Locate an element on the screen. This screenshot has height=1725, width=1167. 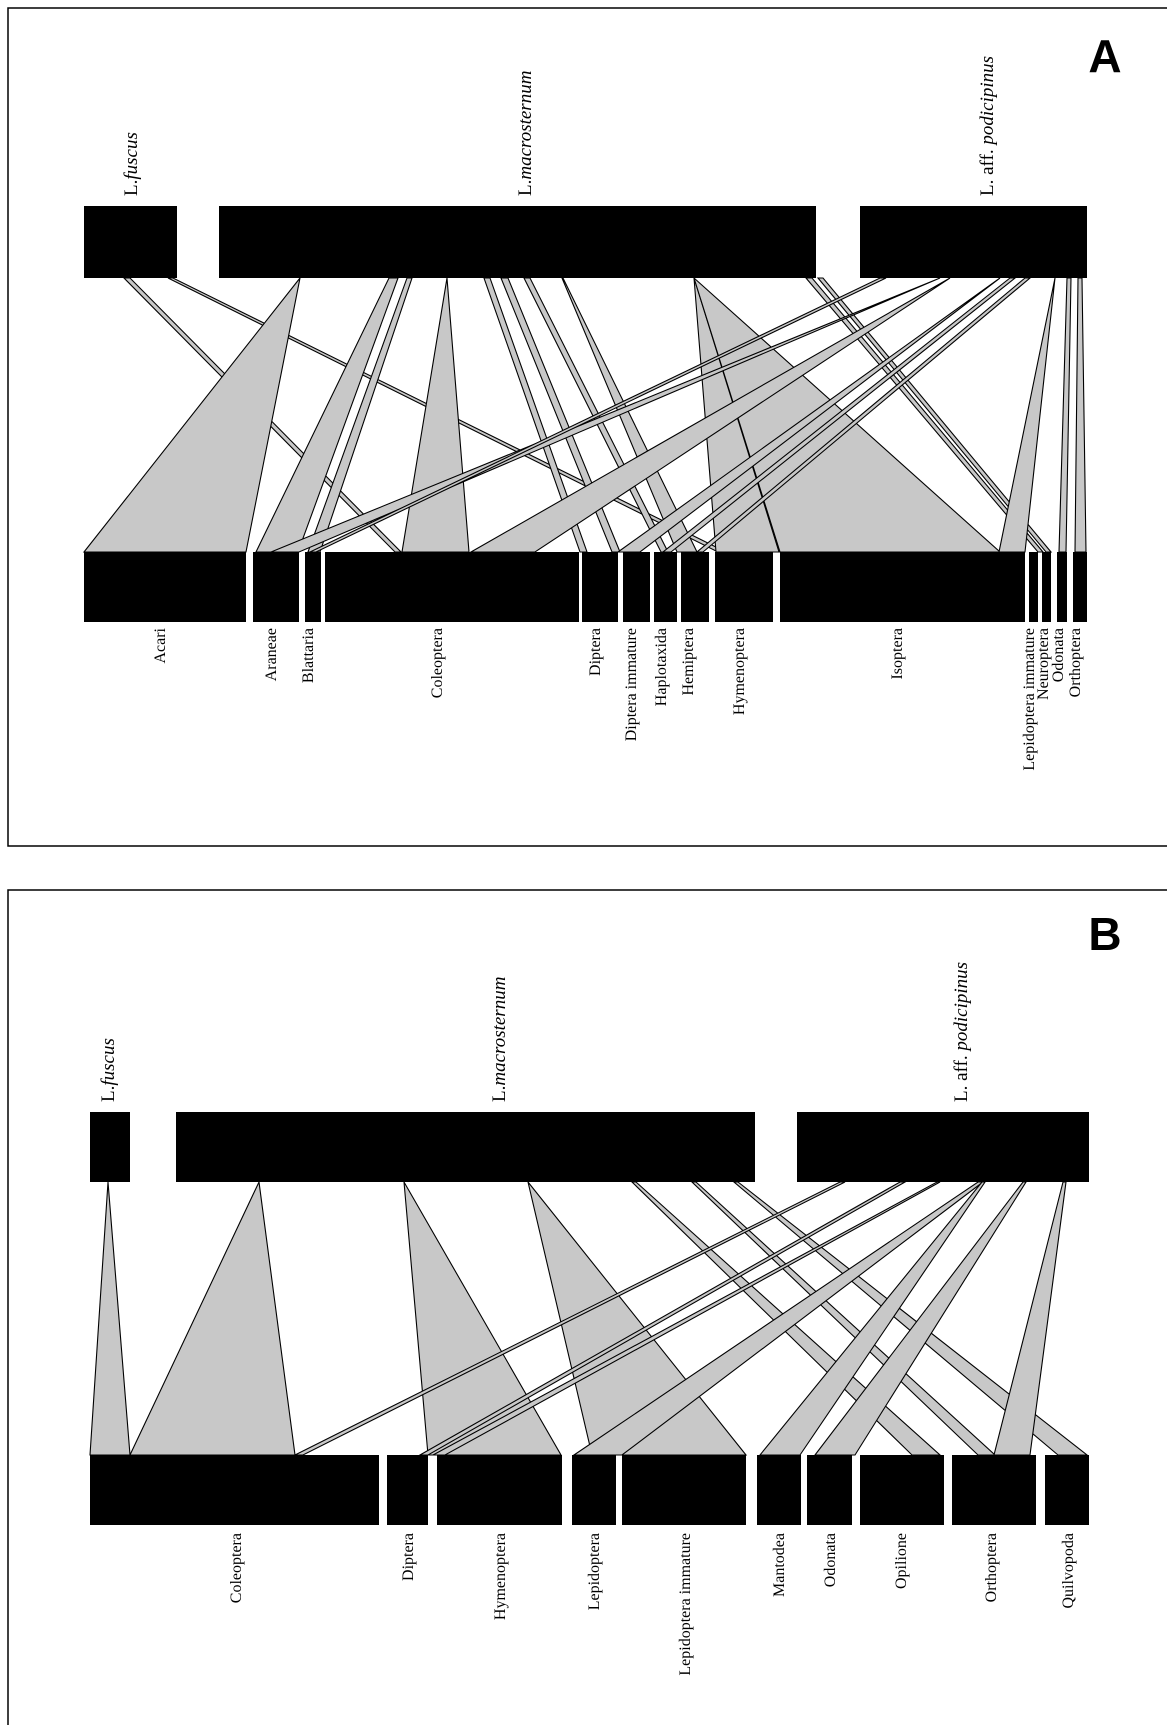
link-macrosternum-acari is located at coordinates (191, 415).